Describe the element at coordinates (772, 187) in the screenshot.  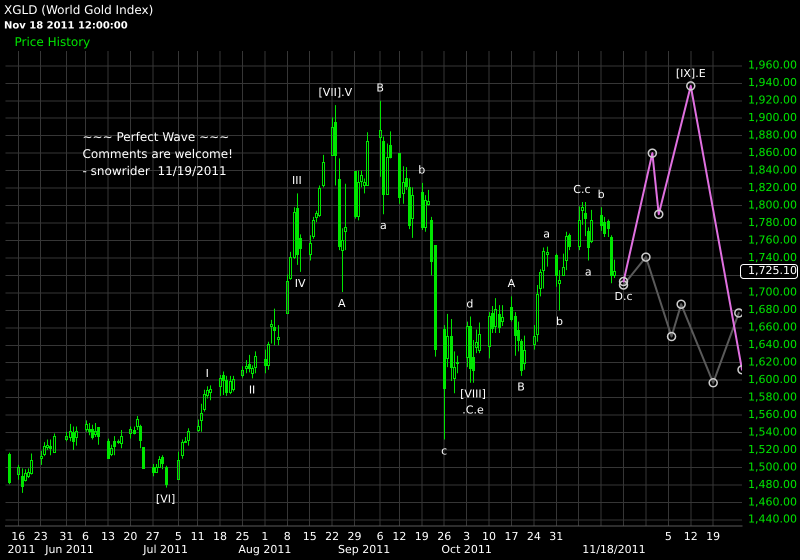
I see `y-tick-label: 1,820.00` at that location.